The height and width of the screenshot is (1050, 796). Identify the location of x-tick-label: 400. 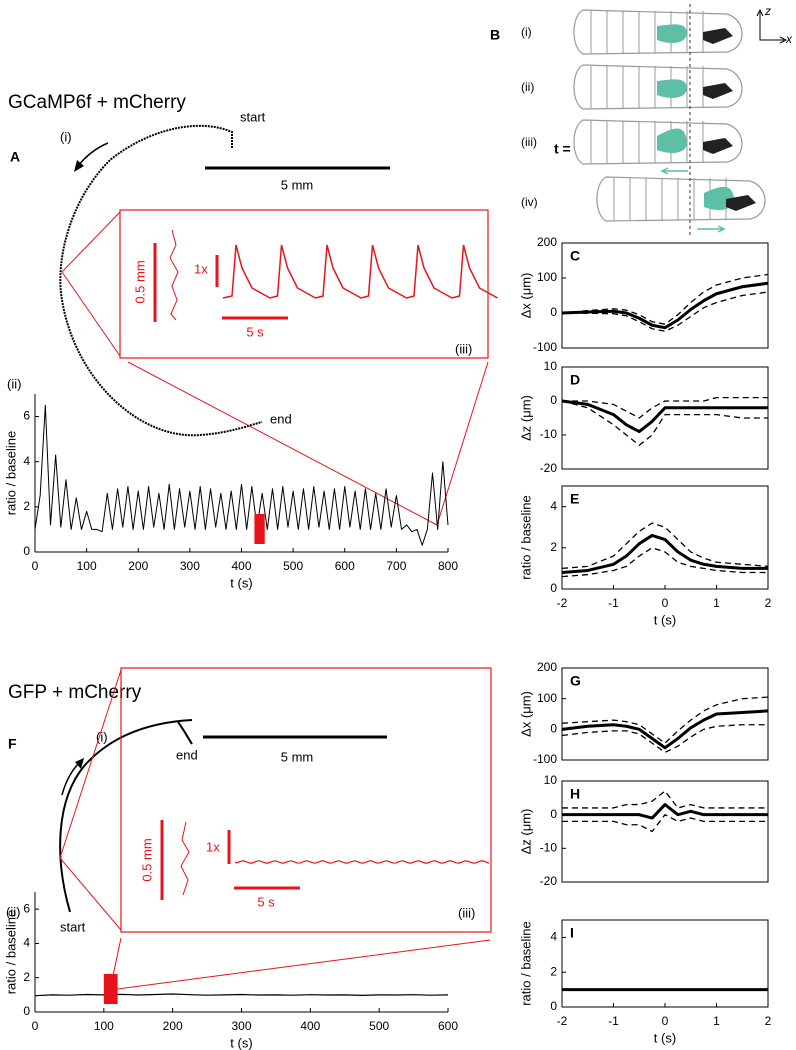
(310, 1026).